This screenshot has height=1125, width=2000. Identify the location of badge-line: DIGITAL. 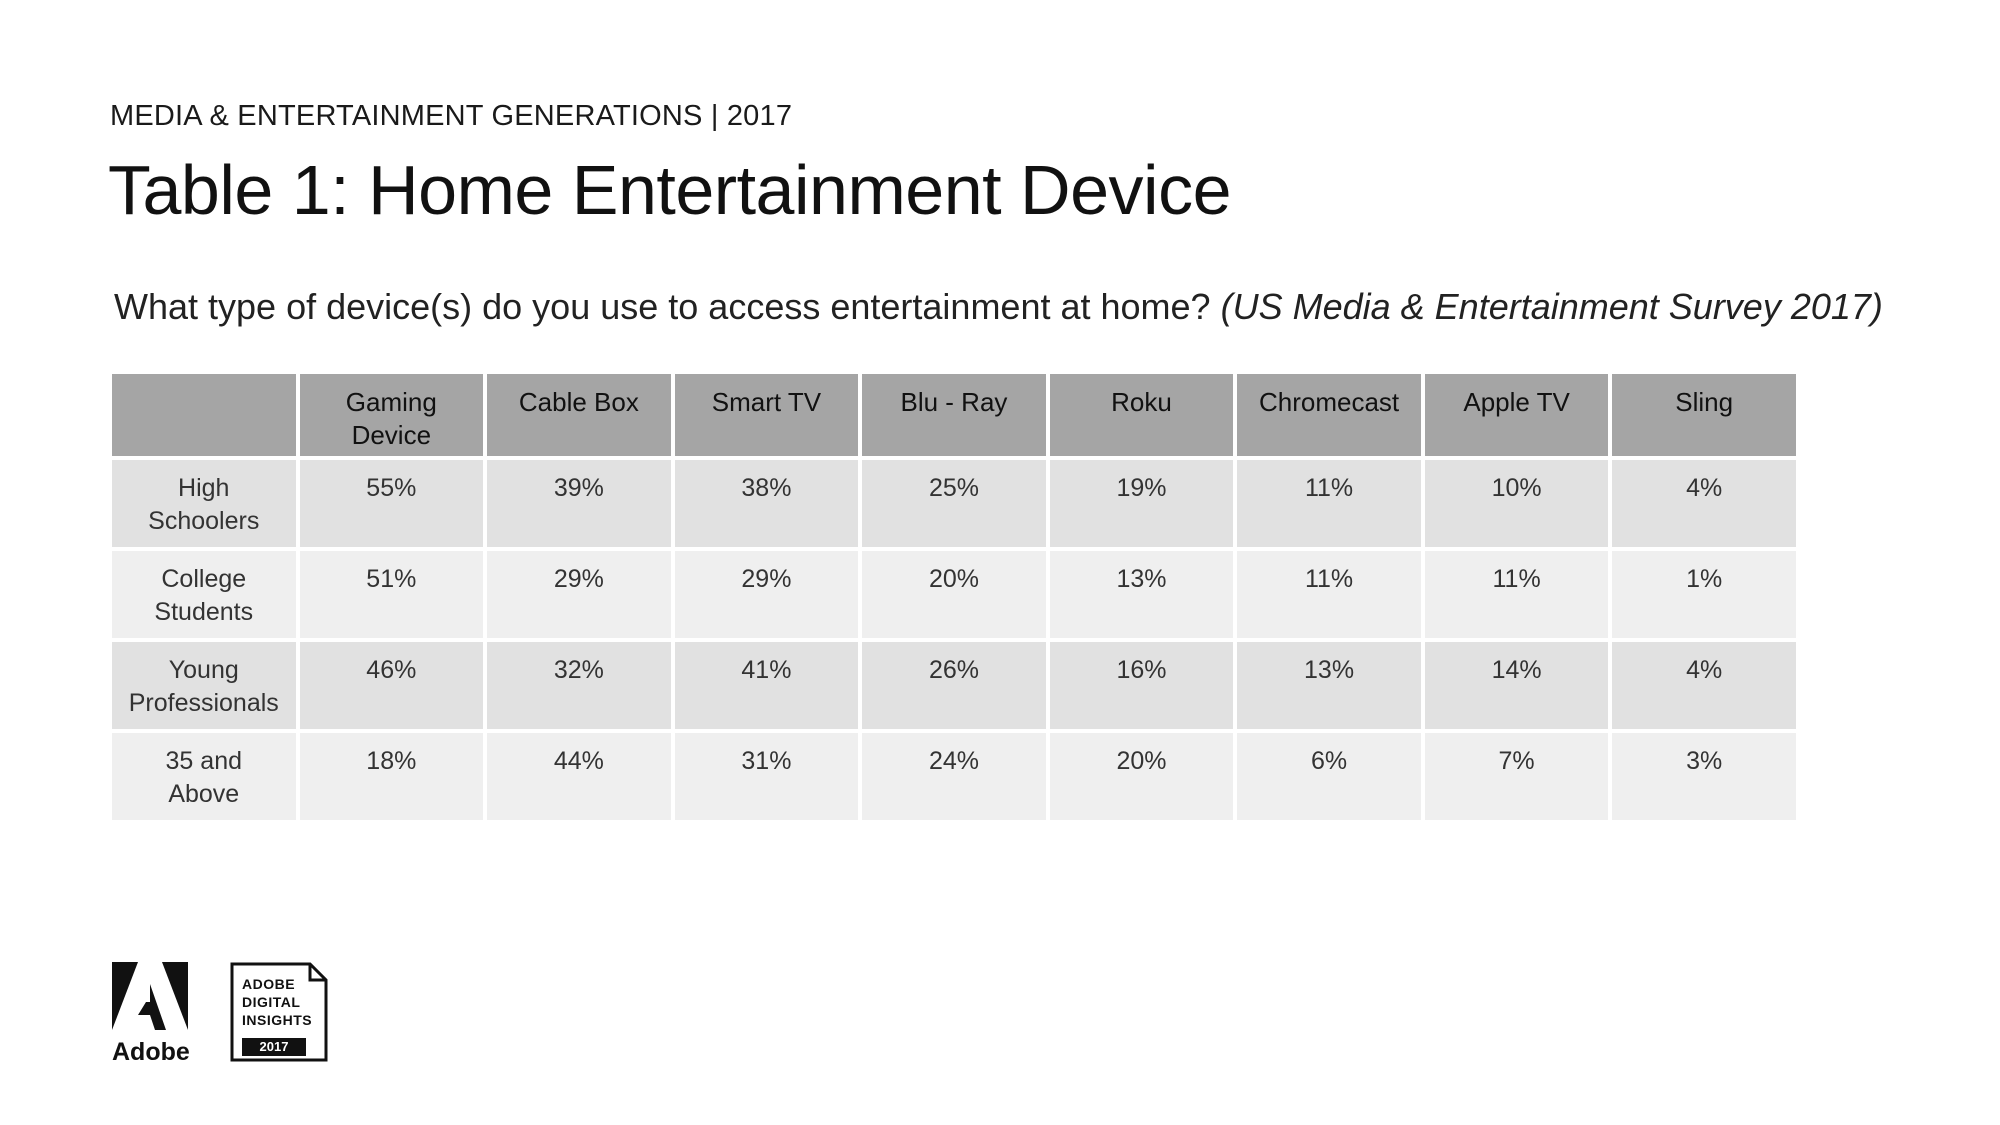
(271, 1002).